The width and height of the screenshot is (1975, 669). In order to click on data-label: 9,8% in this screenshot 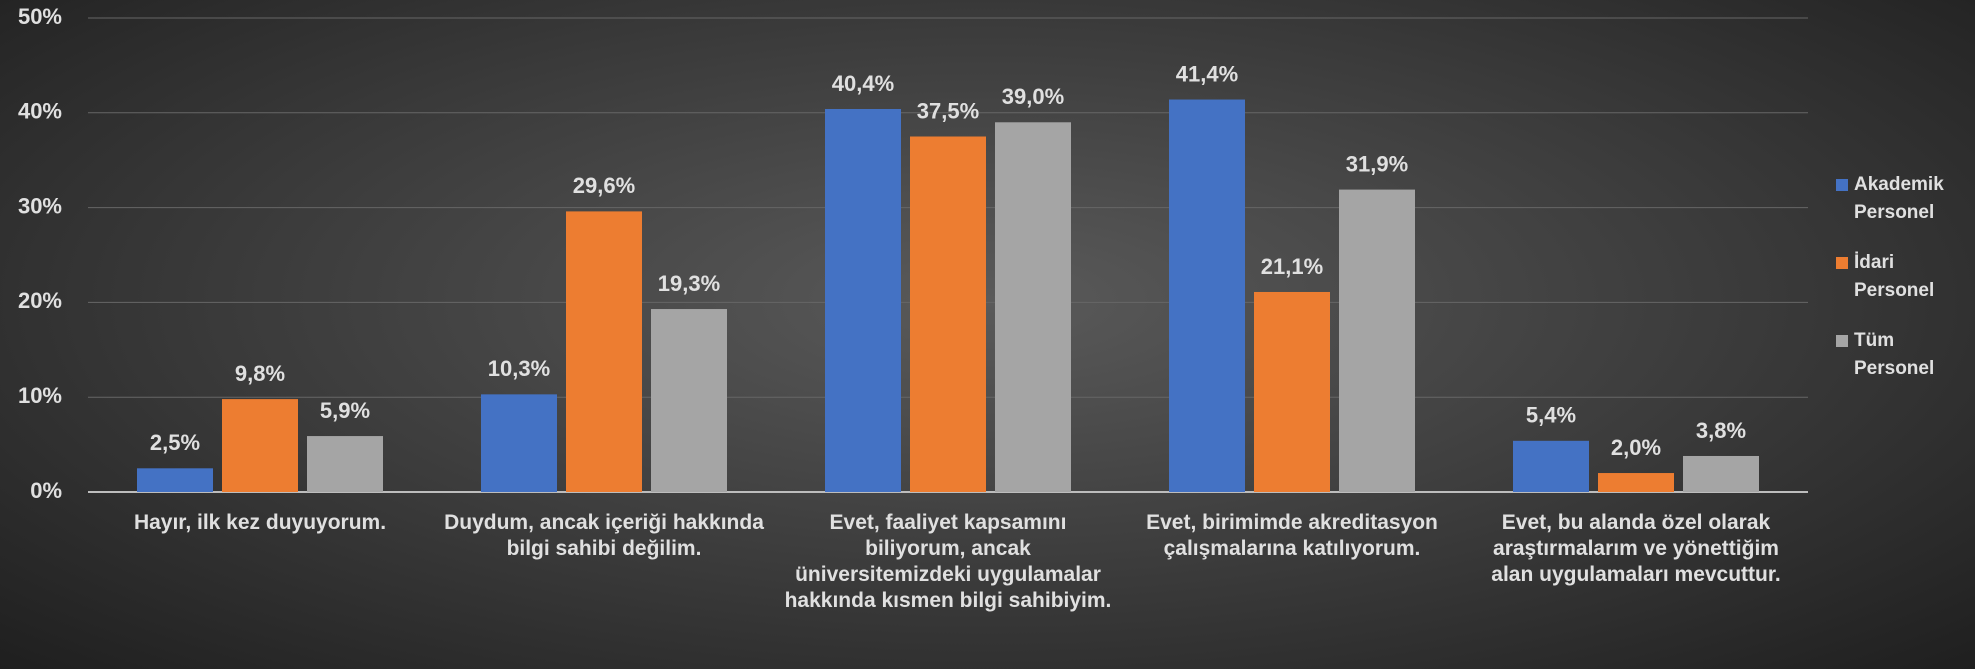, I will do `click(260, 373)`.